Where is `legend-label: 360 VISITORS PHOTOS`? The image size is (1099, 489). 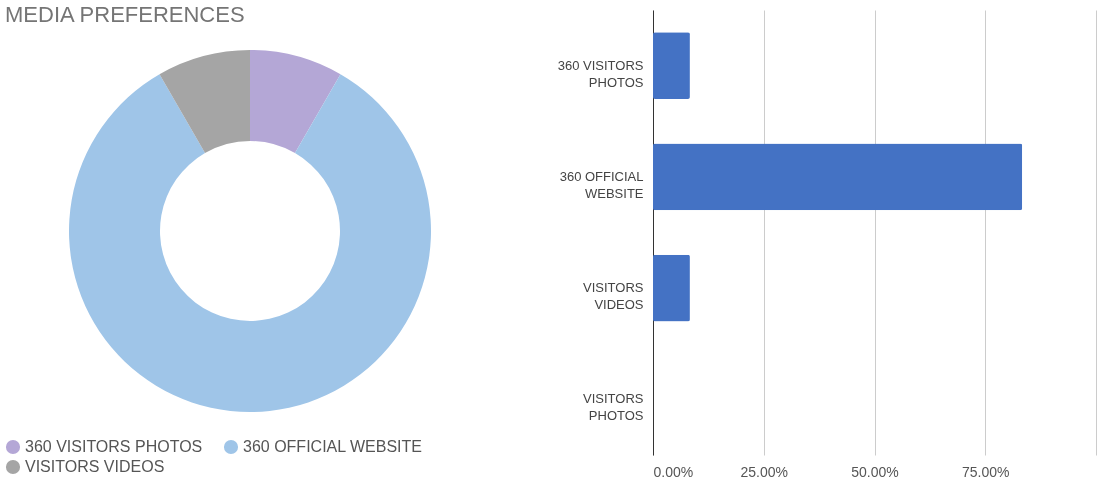
legend-label: 360 VISITORS PHOTOS is located at coordinates (114, 446).